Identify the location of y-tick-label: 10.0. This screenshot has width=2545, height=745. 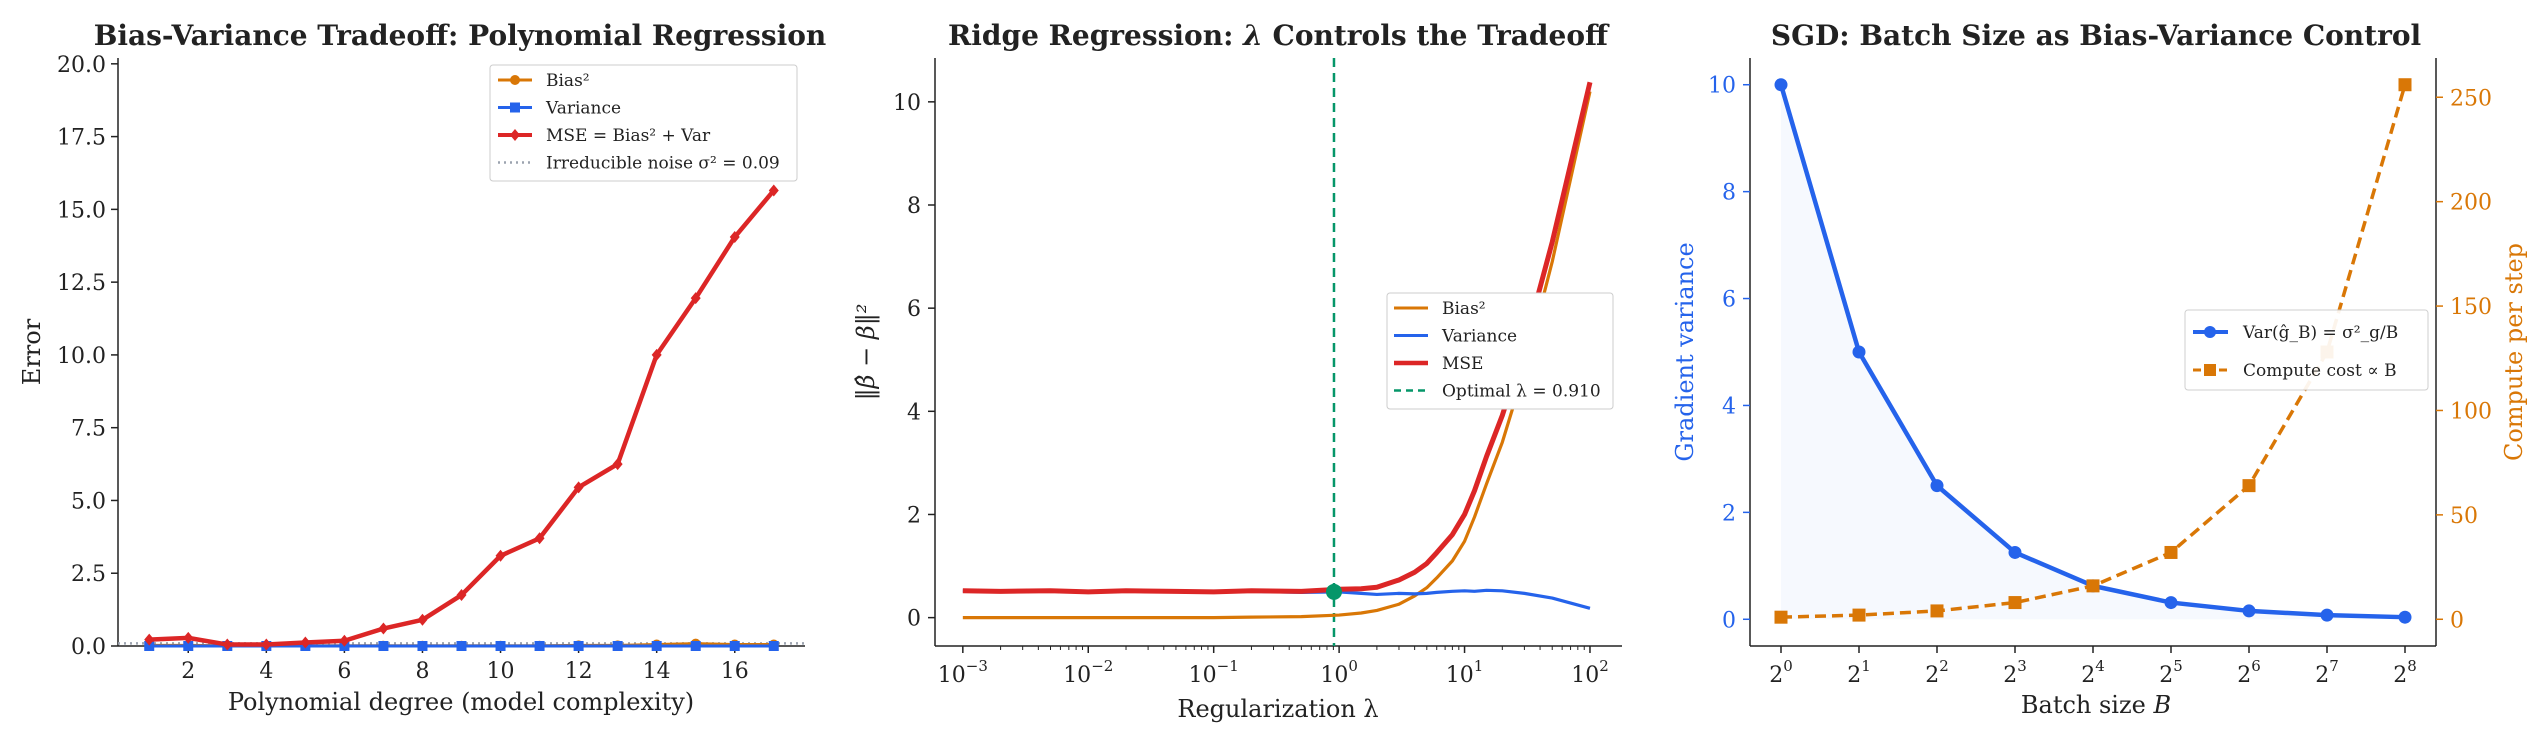
(81, 356).